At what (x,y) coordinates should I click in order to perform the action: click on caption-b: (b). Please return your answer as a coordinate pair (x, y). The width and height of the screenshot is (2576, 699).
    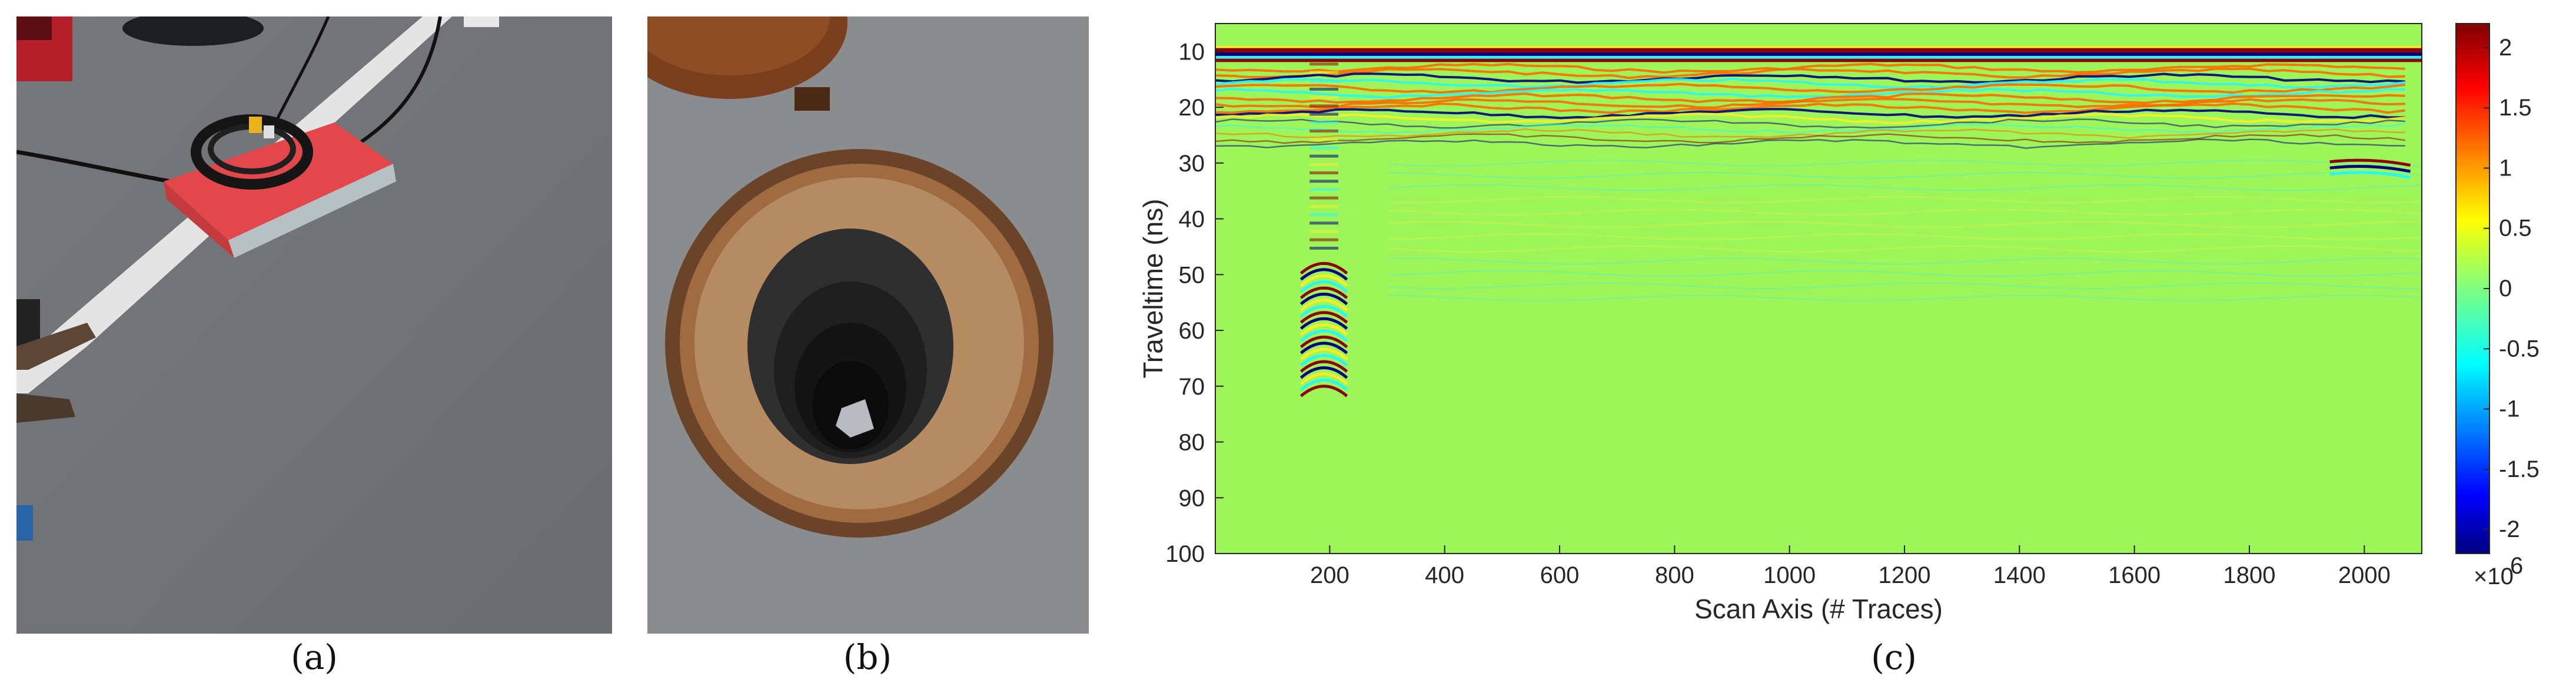
    Looking at the image, I should click on (867, 657).